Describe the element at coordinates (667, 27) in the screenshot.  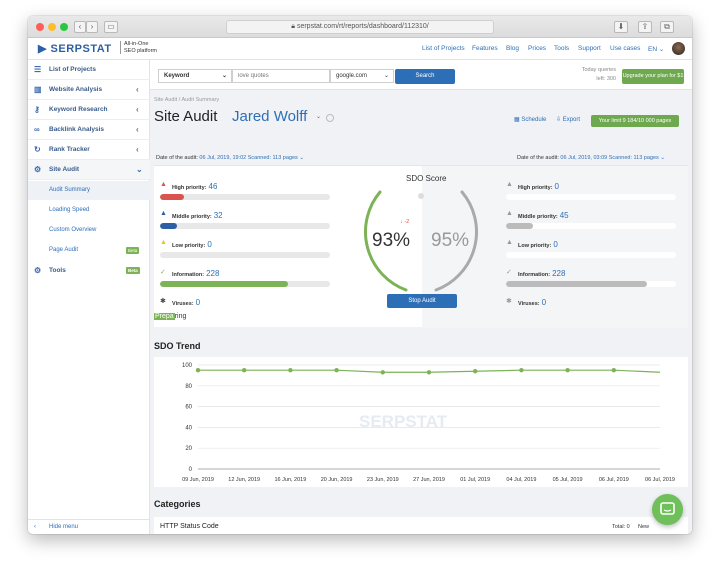
I see `tabs-icon: ⧉` at that location.